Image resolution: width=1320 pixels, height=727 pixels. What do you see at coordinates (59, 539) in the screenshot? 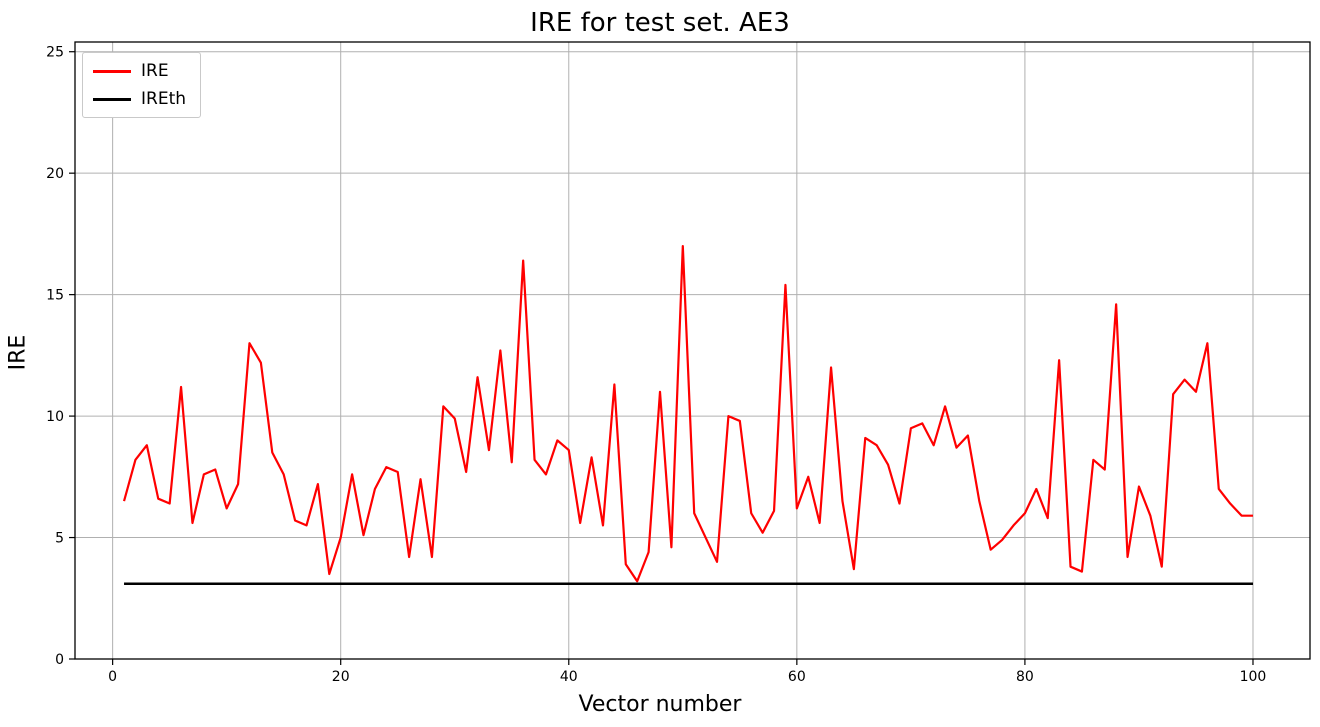
I see `y-tick-label: 5` at bounding box center [59, 539].